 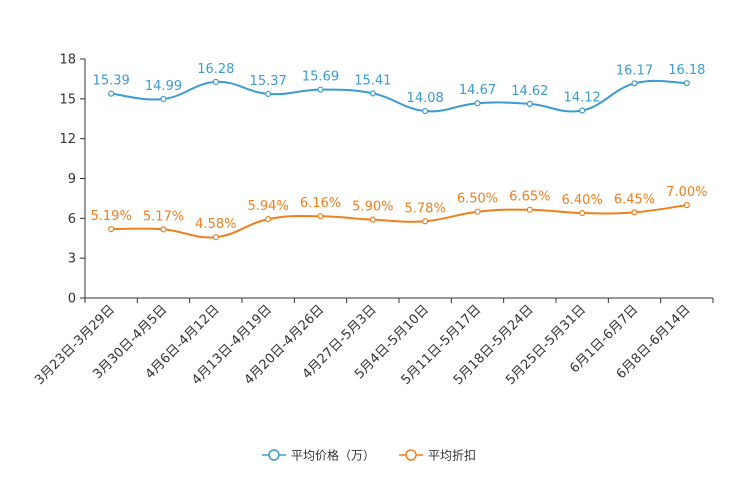 What do you see at coordinates (333, 455) in the screenshot?
I see `legend-label: 平均价格（万）` at bounding box center [333, 455].